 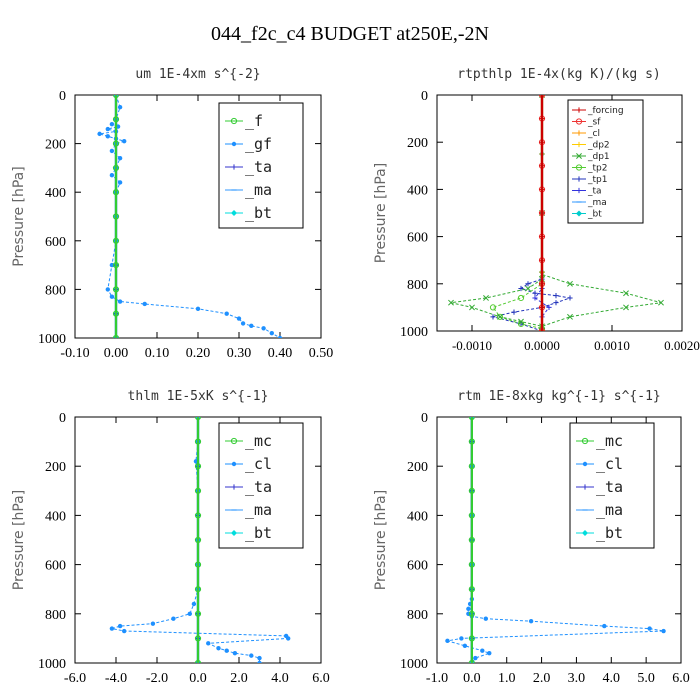 I want to click on x-tick-label: 0.0, so click(x=198, y=678).